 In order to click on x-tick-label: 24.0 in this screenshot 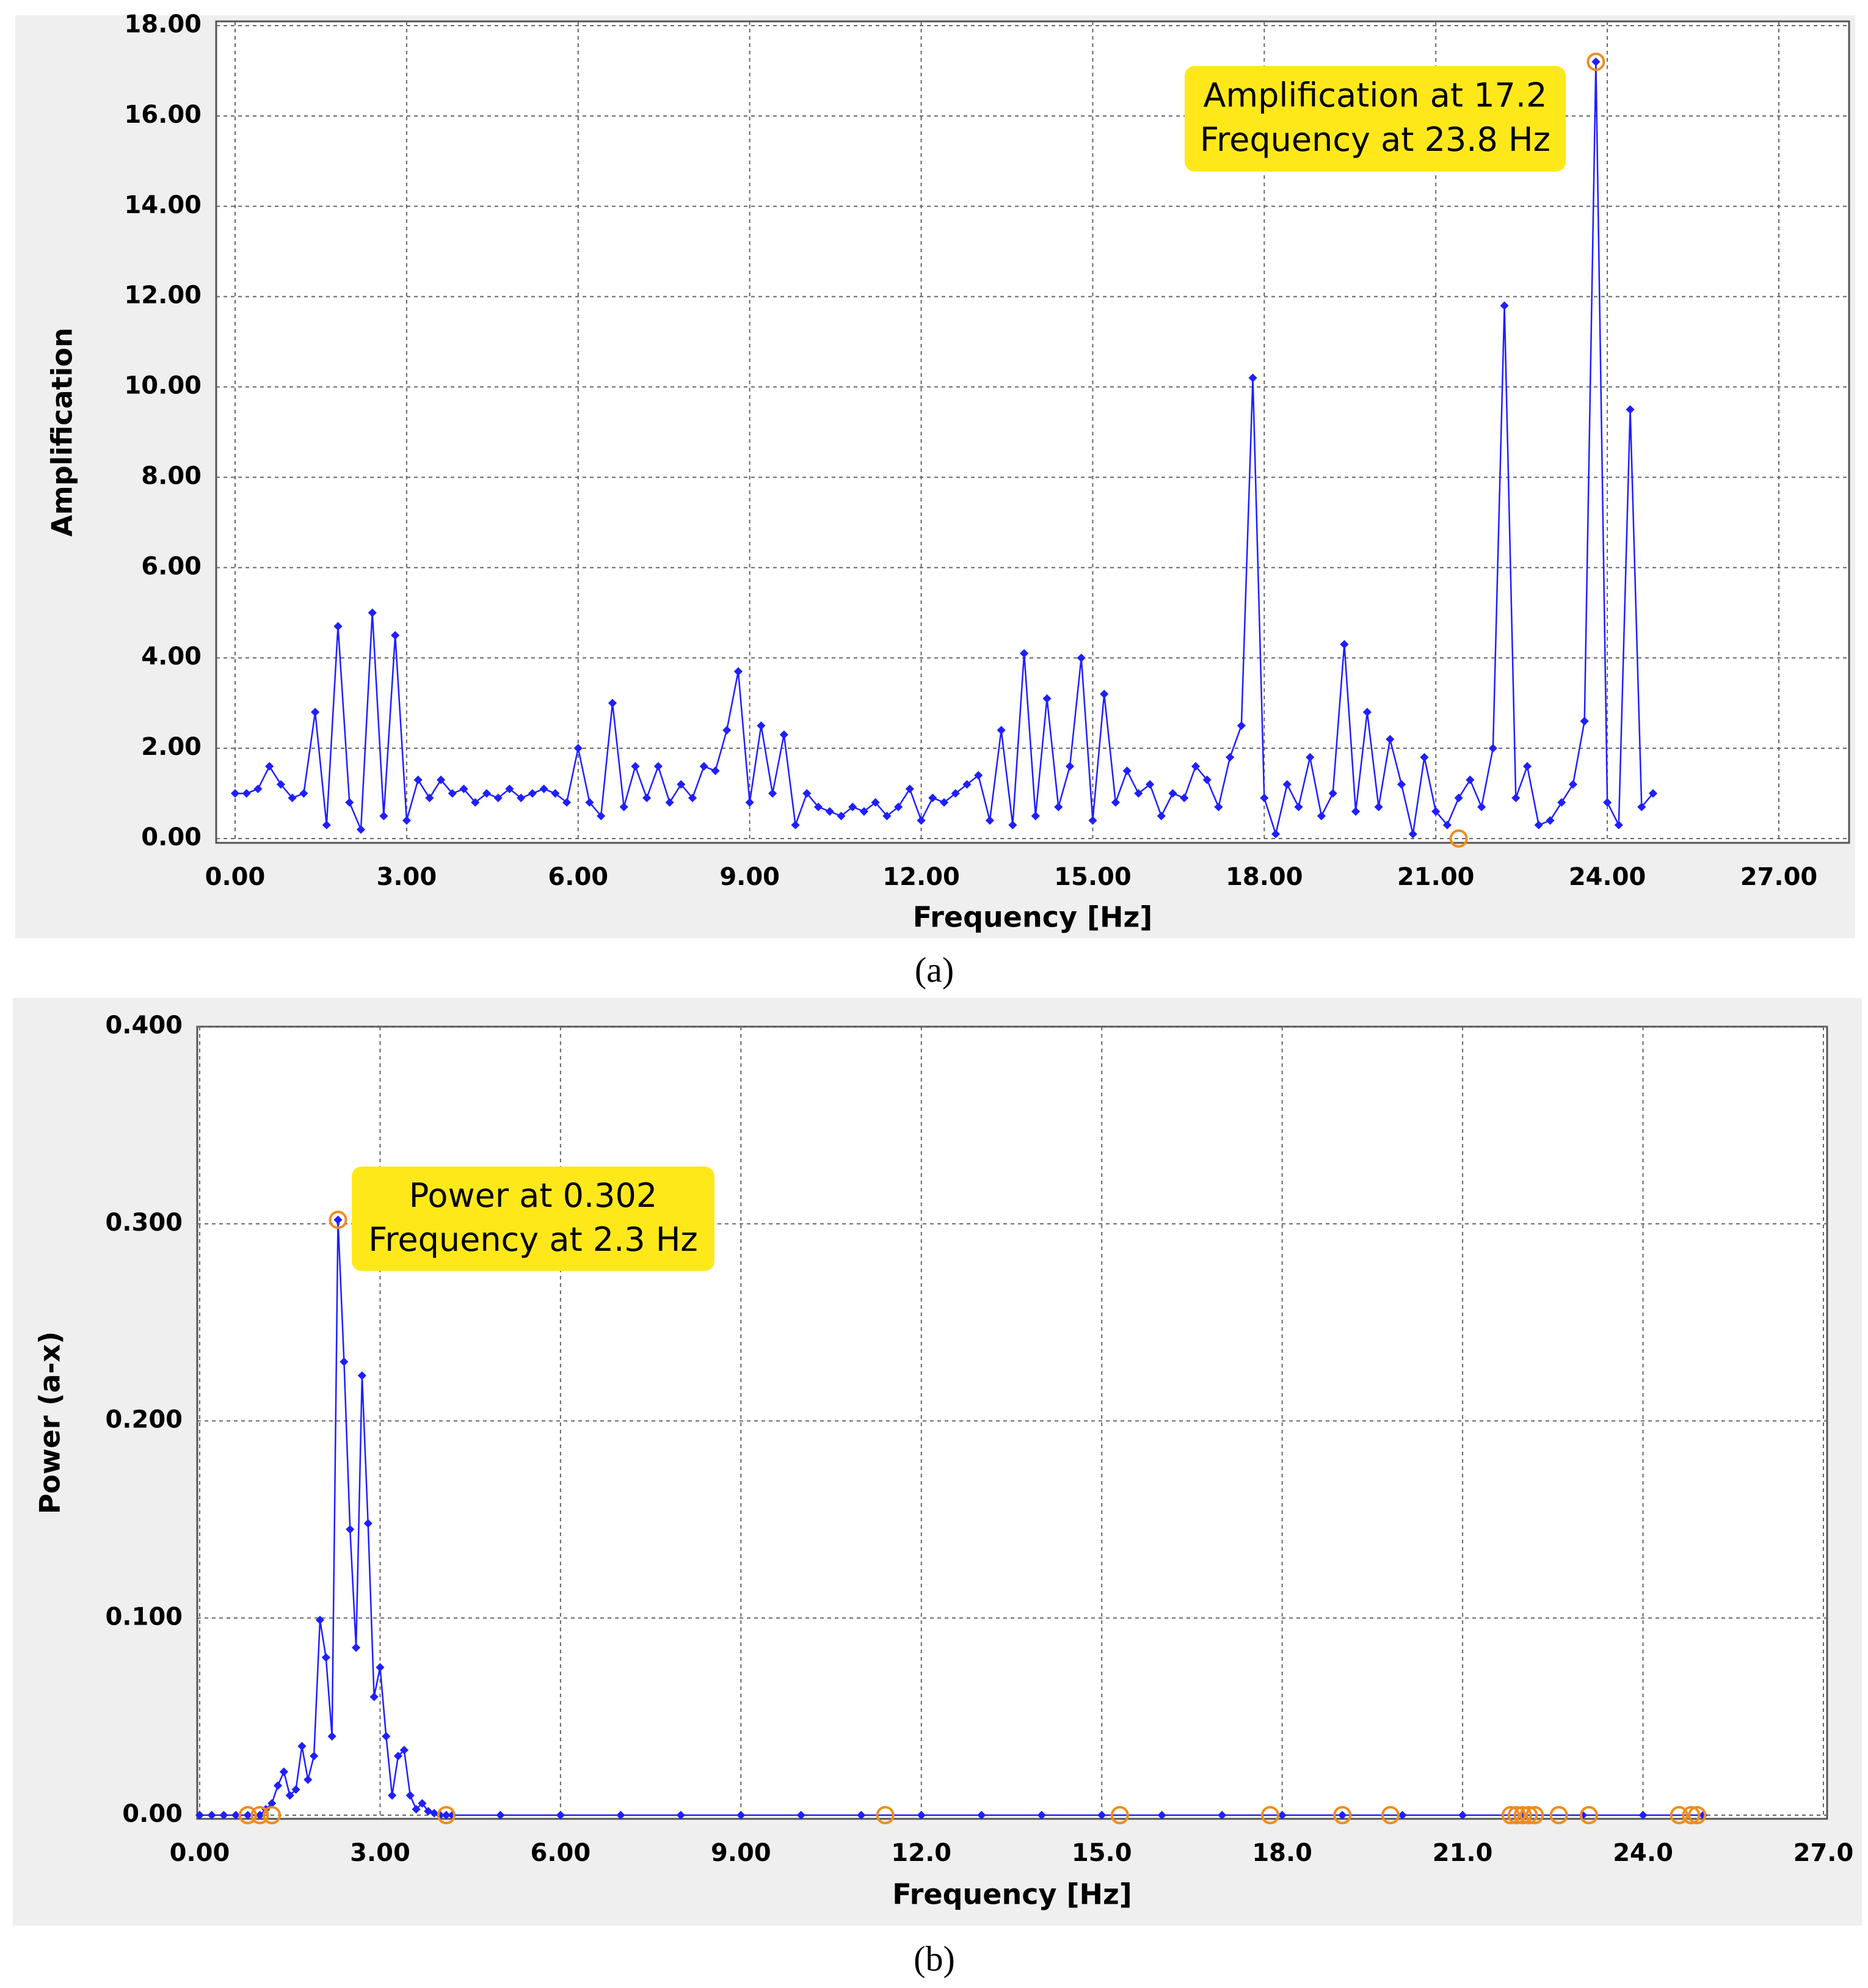, I will do `click(1643, 1853)`.